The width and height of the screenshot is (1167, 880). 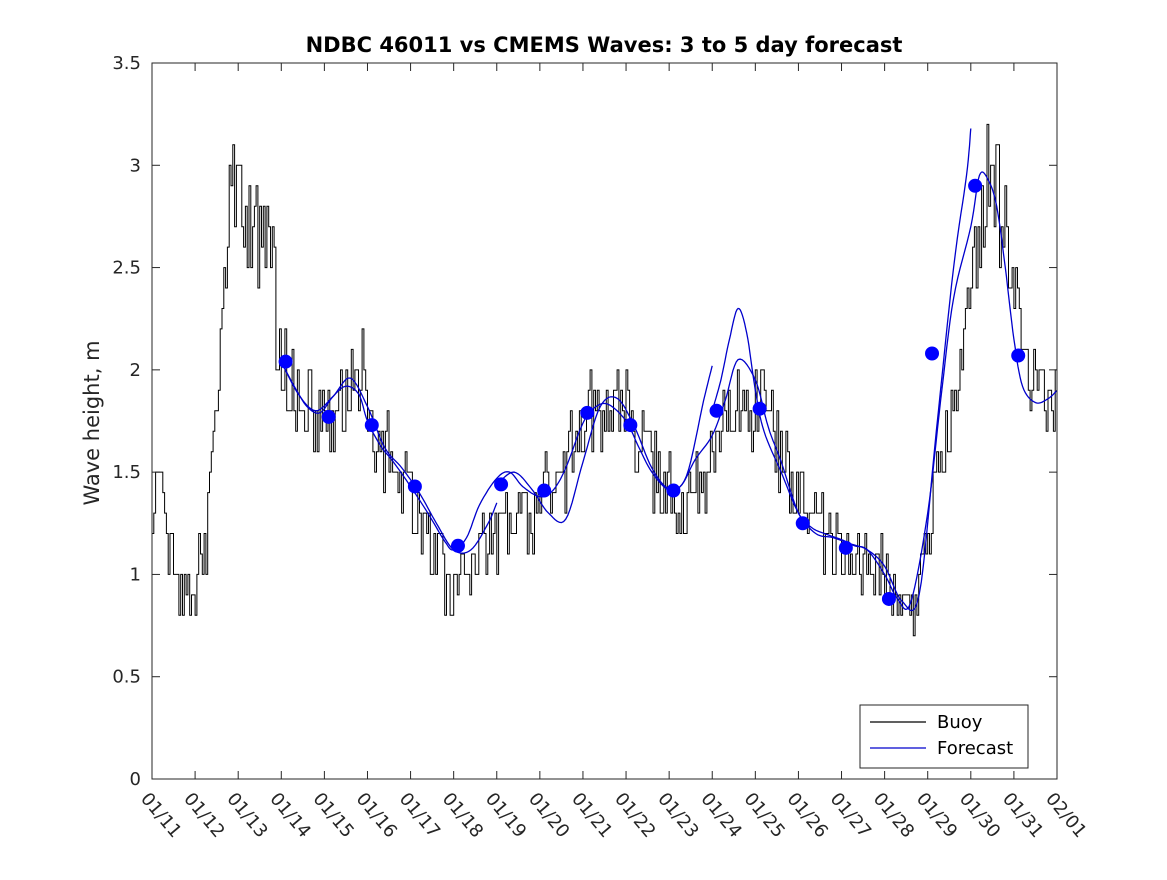 I want to click on y-tick-label: 3.5, so click(x=126, y=63).